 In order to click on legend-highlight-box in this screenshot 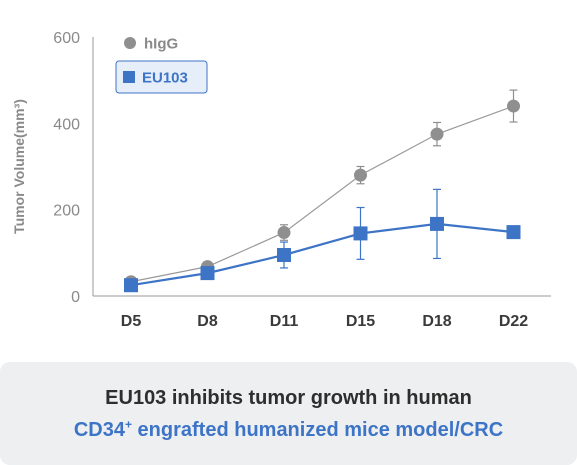, I will do `click(161, 77)`.